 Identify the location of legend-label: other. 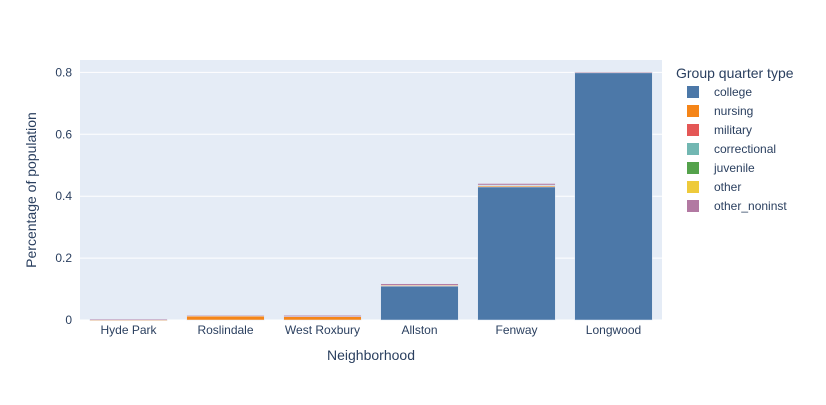
(727, 187).